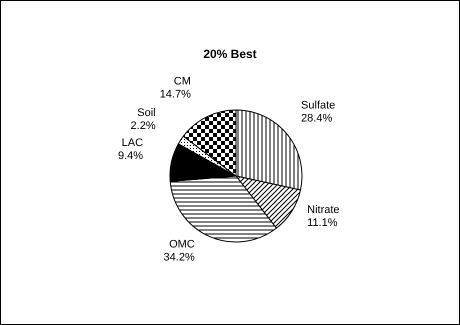 Image resolution: width=460 pixels, height=325 pixels. What do you see at coordinates (323, 210) in the screenshot?
I see `slice-label: Nitrate` at bounding box center [323, 210].